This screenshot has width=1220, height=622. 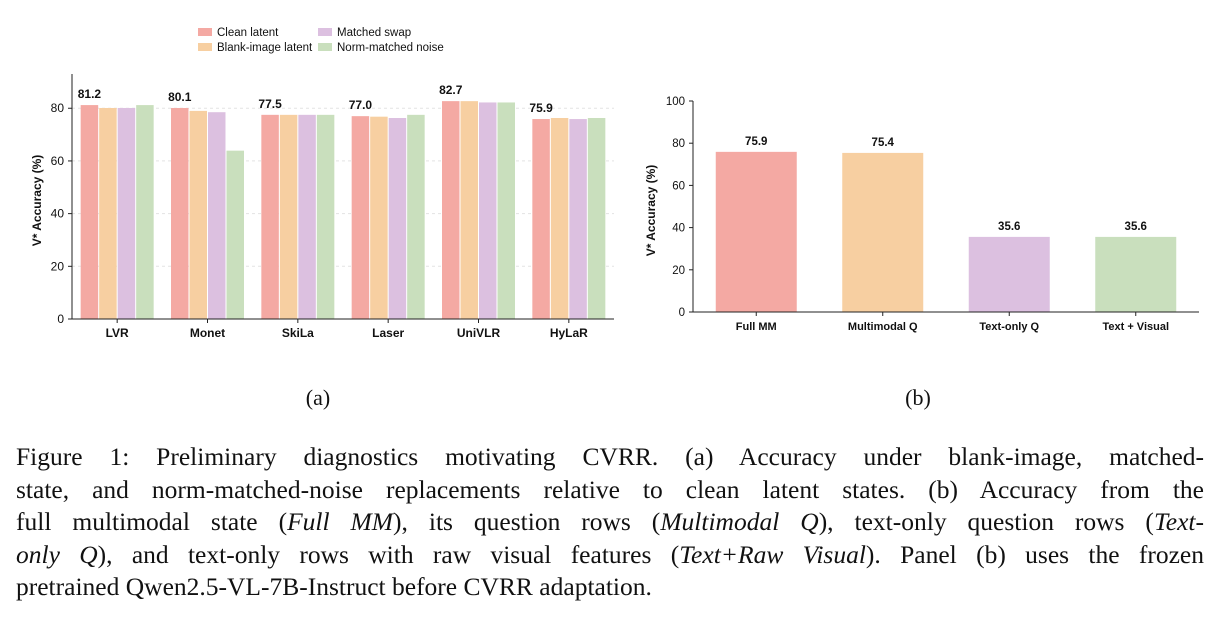 I want to click on caption-italic: Text+Raw Visual, so click(x=772, y=554).